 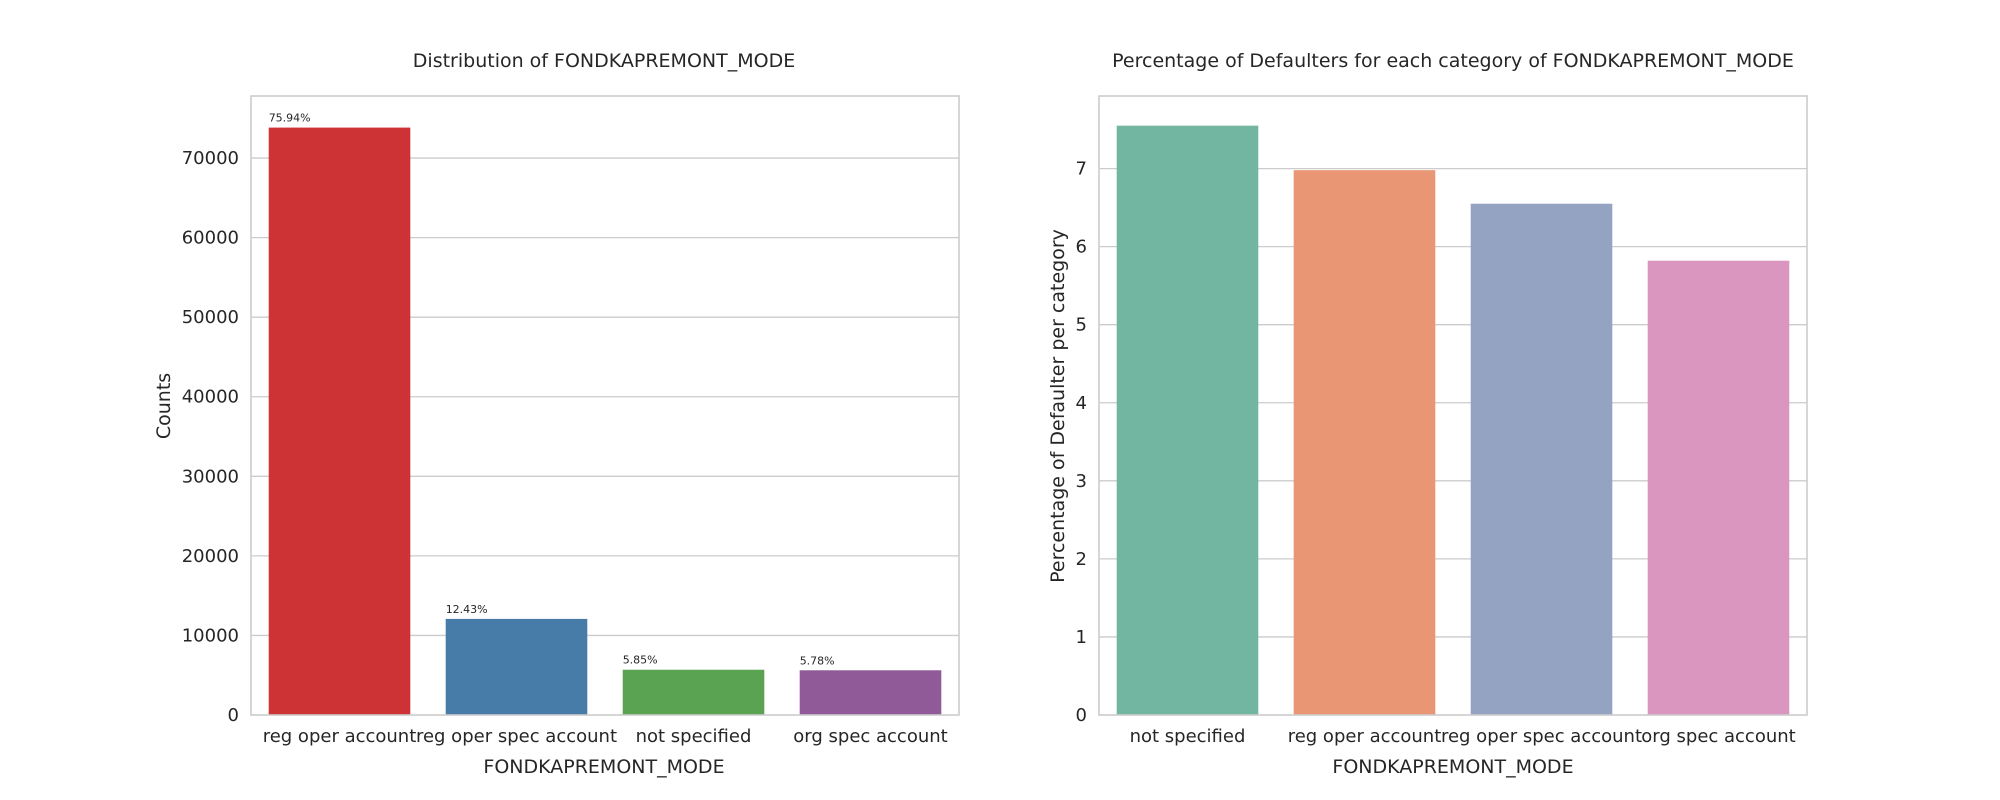 I want to click on y-tick-label: 20000, so click(x=210, y=556).